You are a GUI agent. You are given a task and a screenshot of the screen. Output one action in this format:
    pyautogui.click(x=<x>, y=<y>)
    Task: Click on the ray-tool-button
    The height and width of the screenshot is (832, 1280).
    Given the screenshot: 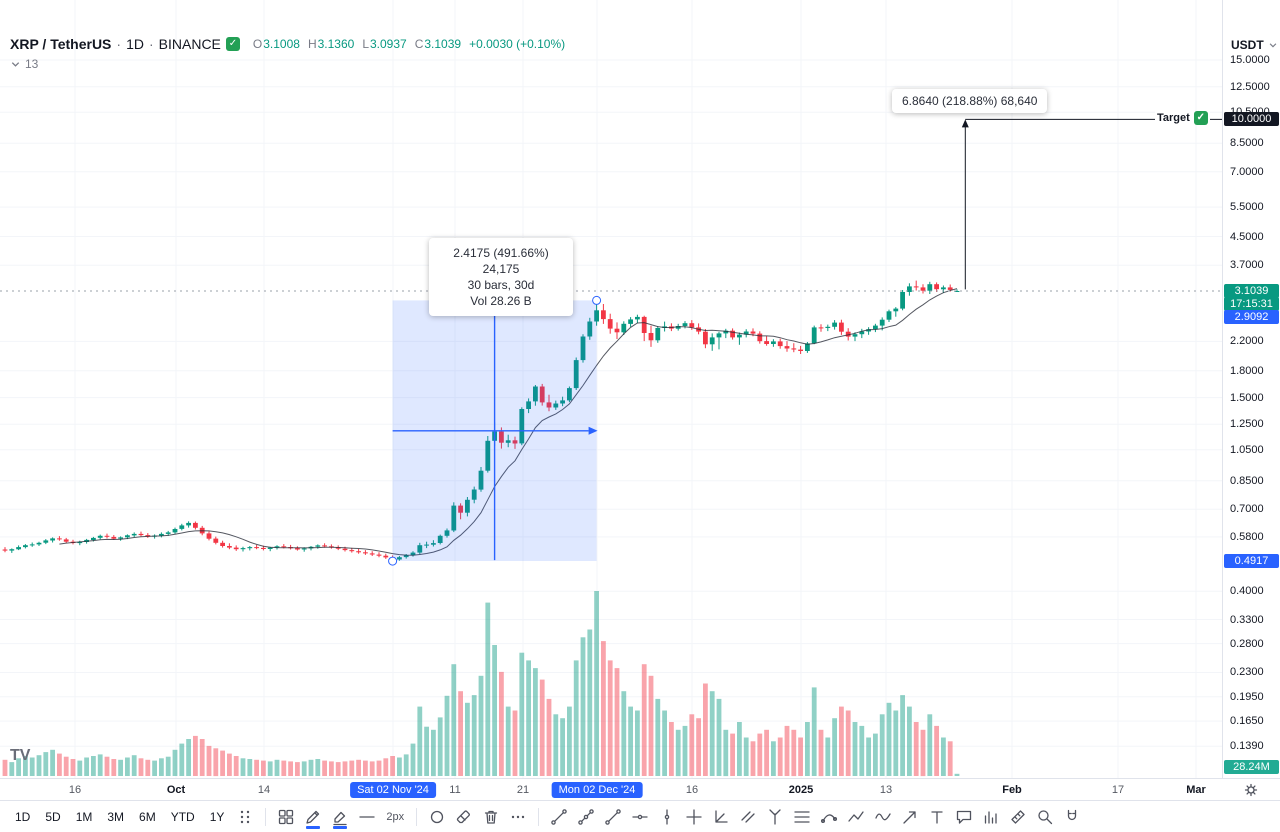 What is the action you would take?
    pyautogui.click(x=586, y=817)
    